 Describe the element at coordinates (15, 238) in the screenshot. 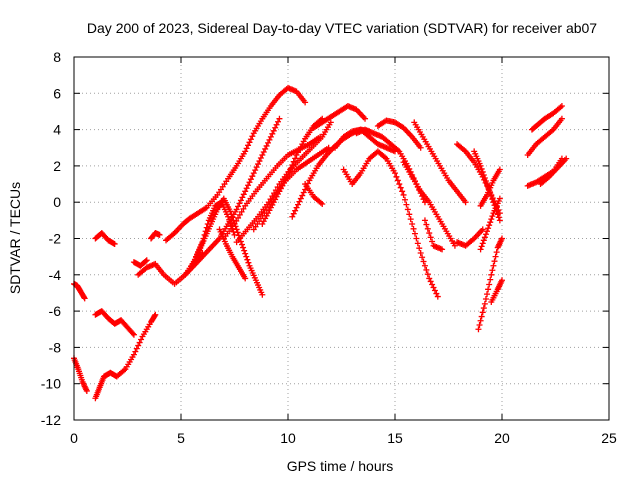

I see `y-axis-label: SDTVAR / TECUs` at that location.